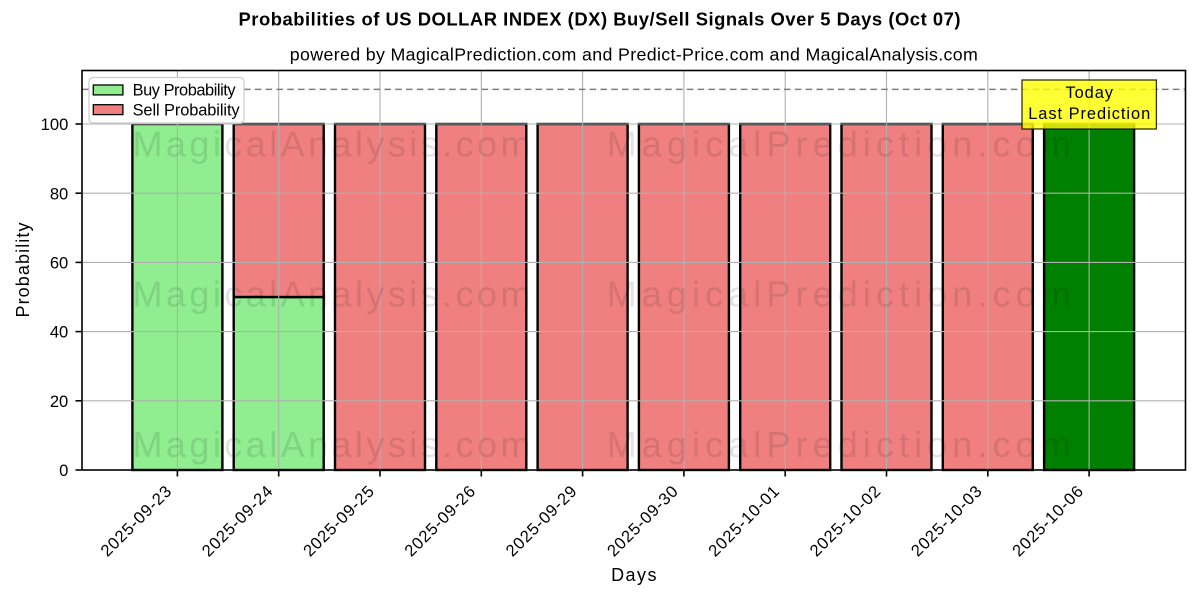 This screenshot has height=605, width=1200. I want to click on svg-text: 2025-10-01, so click(744, 521).